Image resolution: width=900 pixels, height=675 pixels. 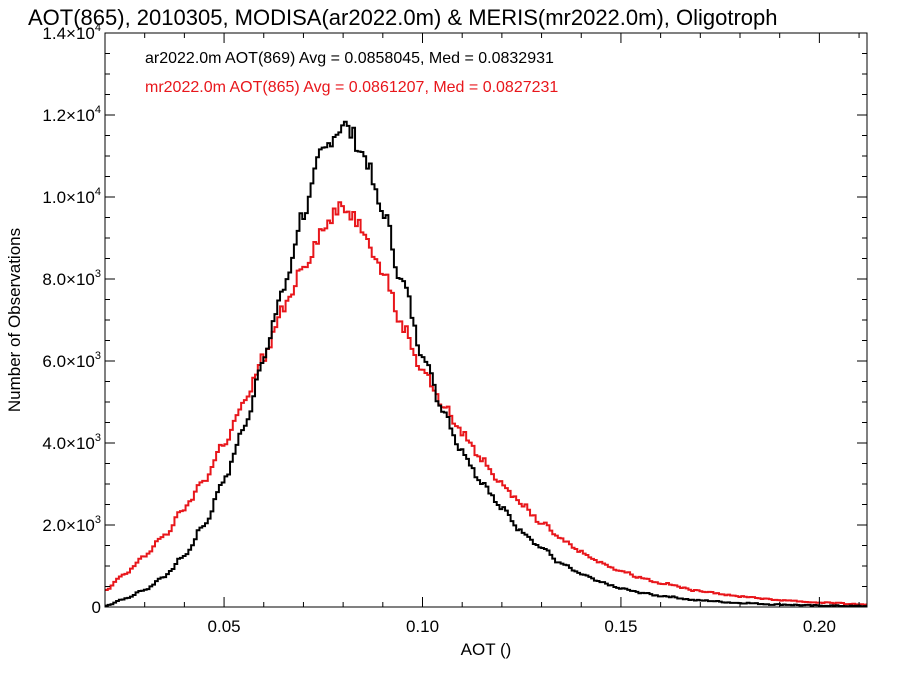 I want to click on x-tick-label: 0.10, so click(x=422, y=626).